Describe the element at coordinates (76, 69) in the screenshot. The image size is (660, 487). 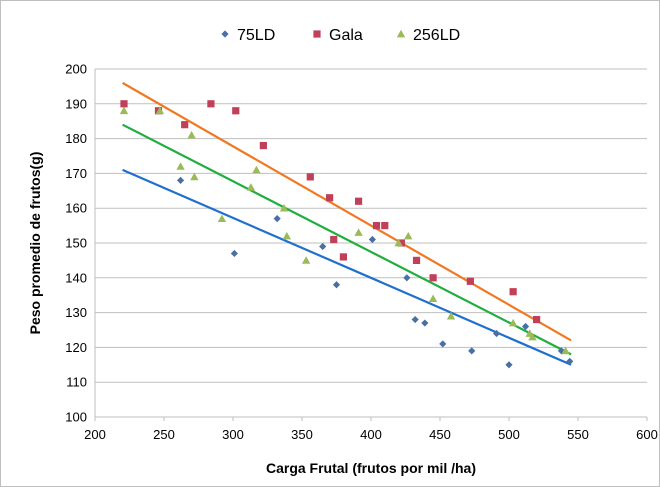
I see `y-tick-label-200: 200` at that location.